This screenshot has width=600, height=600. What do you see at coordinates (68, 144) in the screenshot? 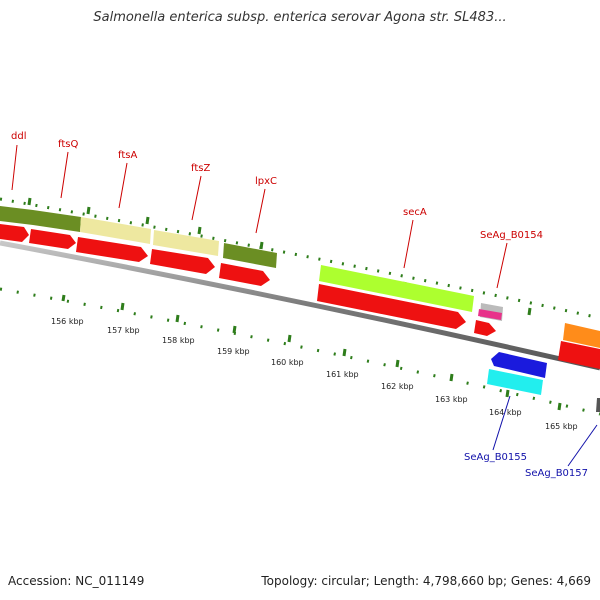
I see `gene-label-ftsQ: ftsQ` at bounding box center [68, 144].